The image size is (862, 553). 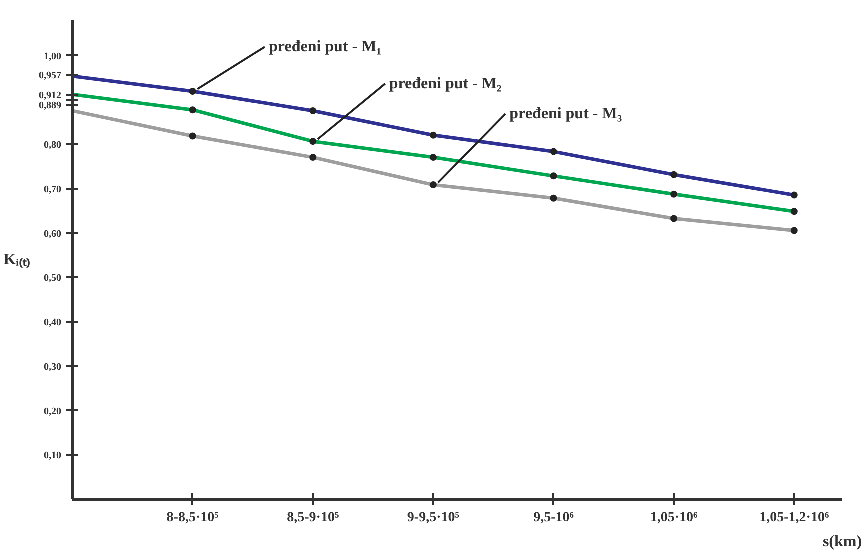 What do you see at coordinates (17, 260) in the screenshot?
I see `y-axis-title: Kᵢ₍ₜ₎` at bounding box center [17, 260].